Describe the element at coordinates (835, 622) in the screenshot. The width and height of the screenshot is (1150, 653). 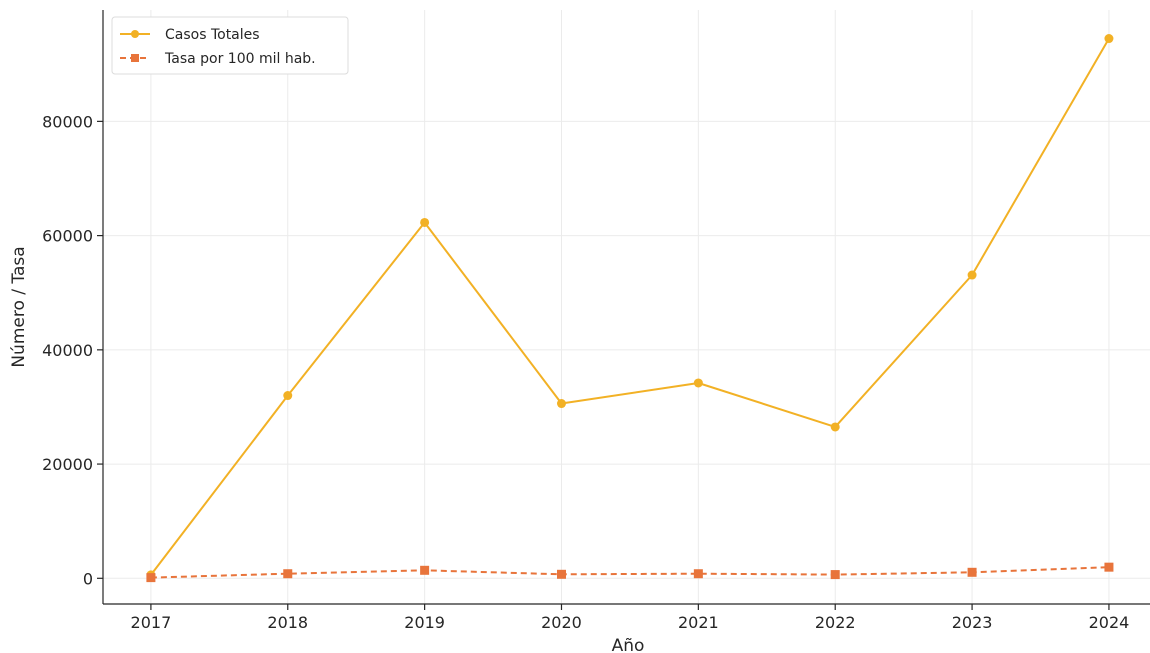
I see `x-tick-label: 2022` at that location.